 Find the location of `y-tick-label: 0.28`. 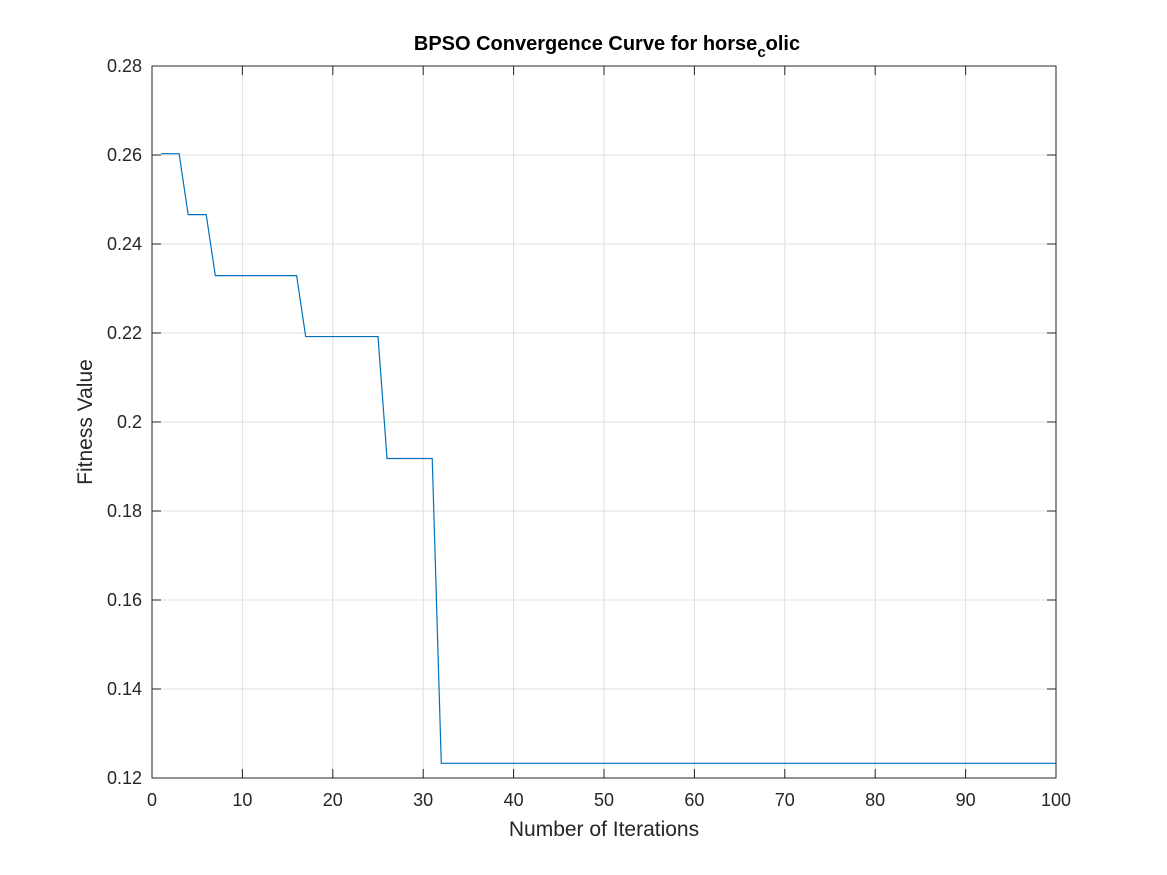

y-tick-label: 0.28 is located at coordinates (124, 66).